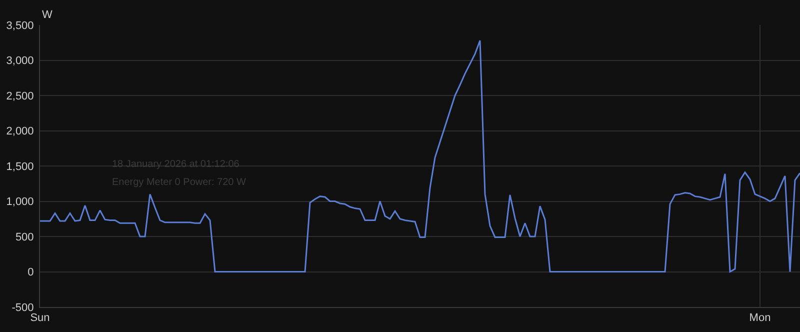  What do you see at coordinates (23, 308) in the screenshot?
I see `y-tick-label: -500` at bounding box center [23, 308].